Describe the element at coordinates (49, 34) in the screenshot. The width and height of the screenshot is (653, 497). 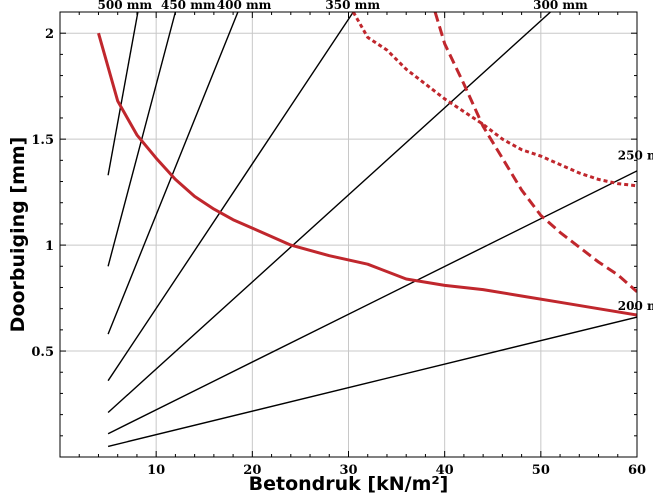
I see `y-tick-label-2: 2` at that location.